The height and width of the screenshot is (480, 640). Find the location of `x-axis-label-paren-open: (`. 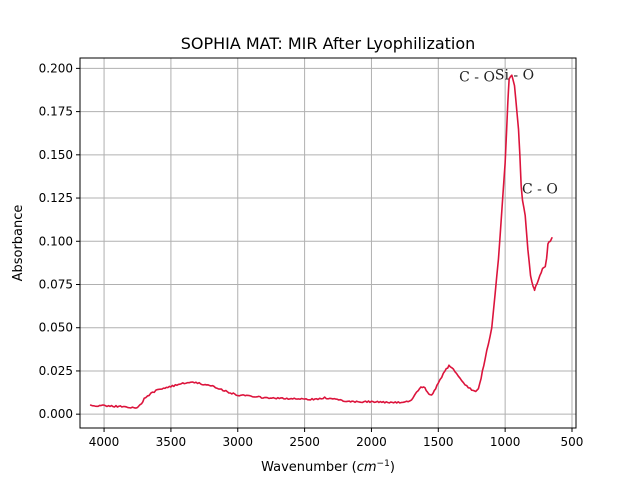

x-axis-label-paren-open: ( is located at coordinates (352, 467).